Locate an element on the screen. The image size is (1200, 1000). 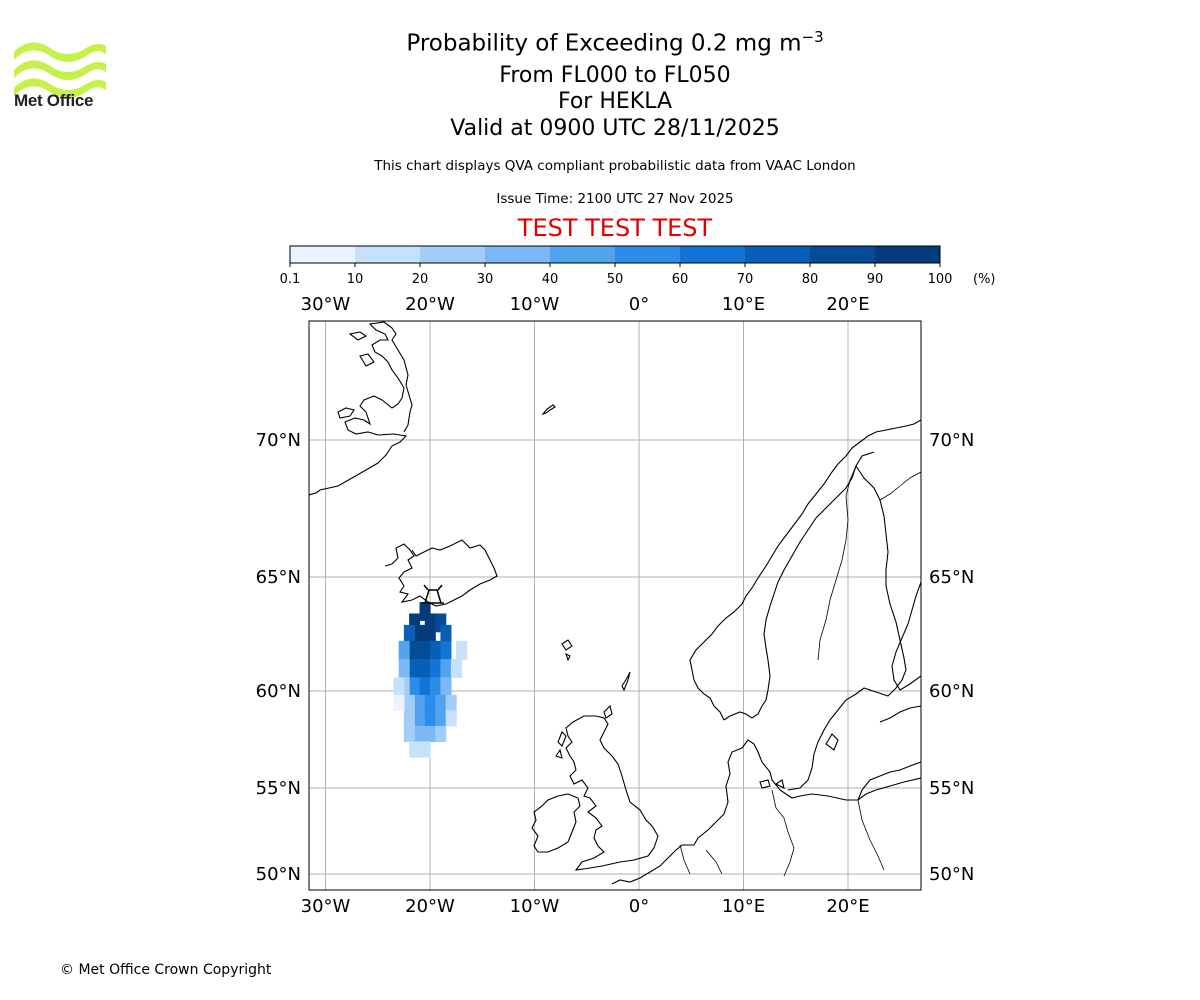
estonia-coast is located at coordinates (900, 714).